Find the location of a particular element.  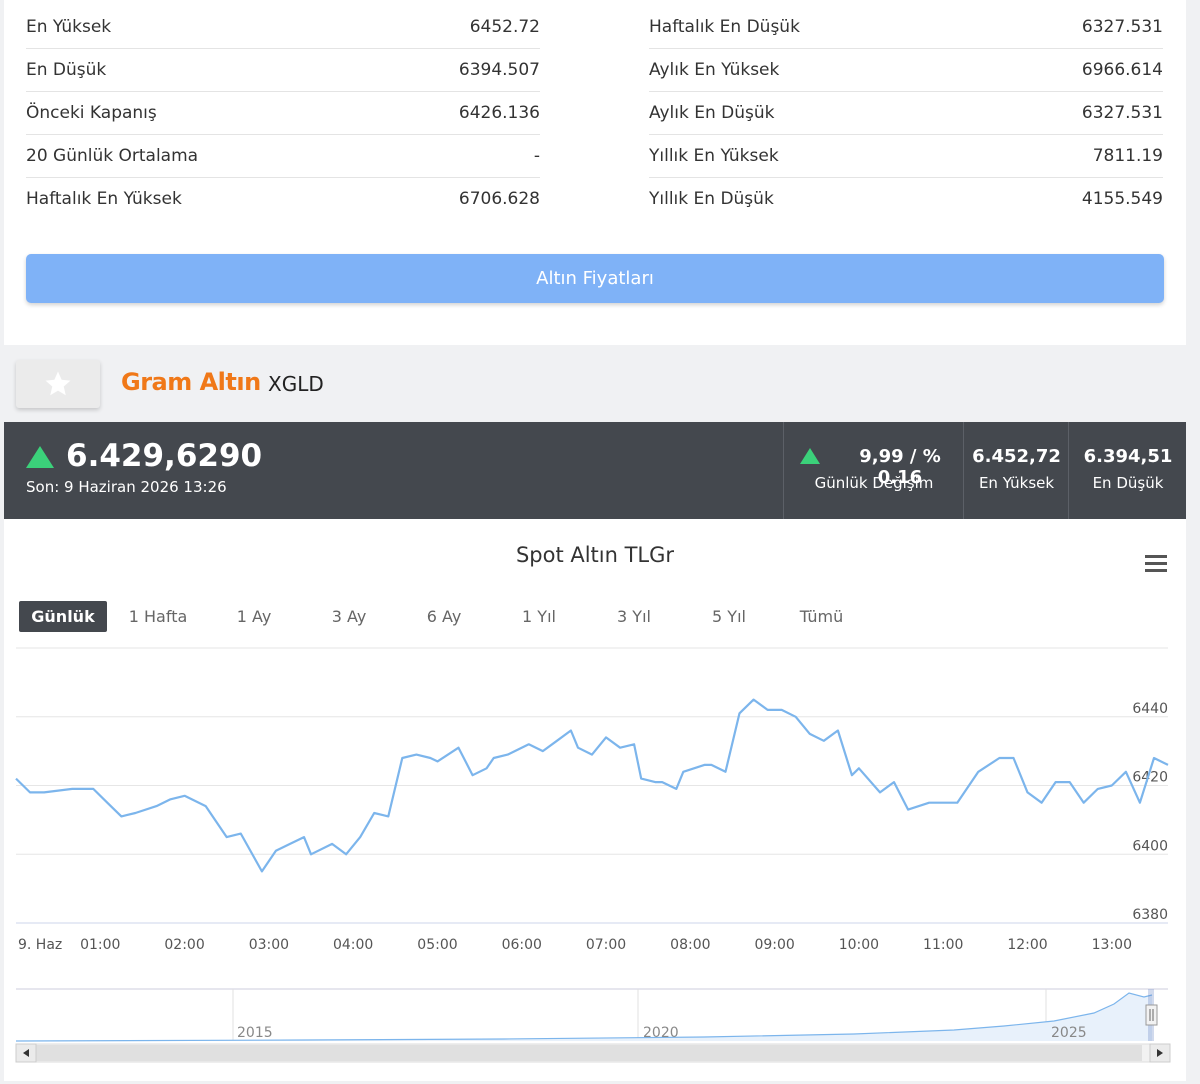

stat-value: 6966.614 is located at coordinates (1122, 70).